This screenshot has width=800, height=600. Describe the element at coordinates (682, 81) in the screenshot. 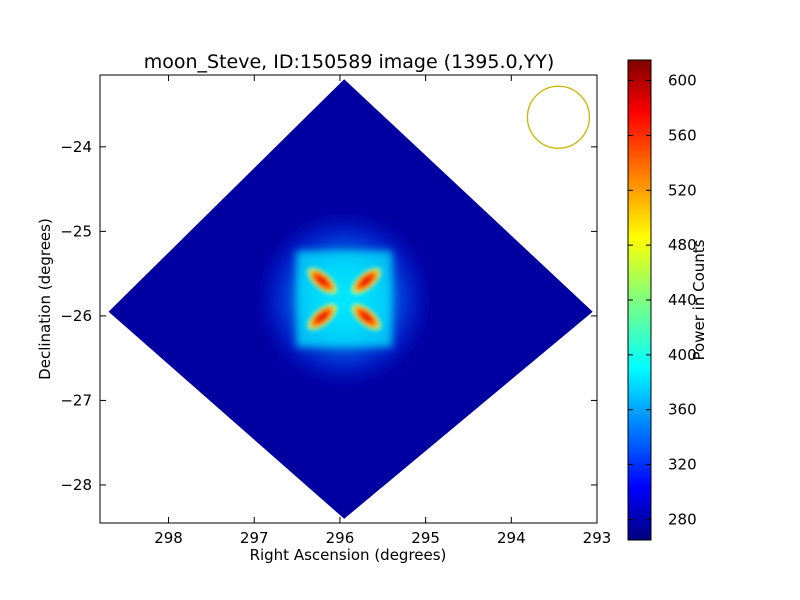

I see `colorbar-tick-label: 600` at that location.